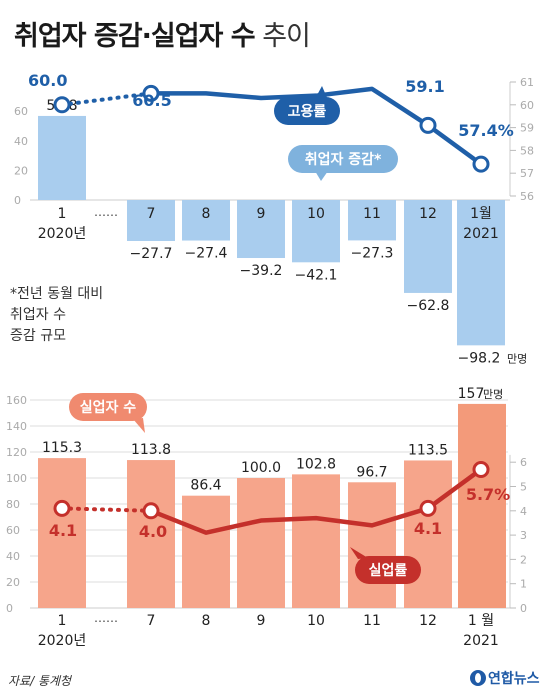  What do you see at coordinates (205, 486) in the screenshot?
I see `unemployment-value-label: 86.4` at bounding box center [205, 486].